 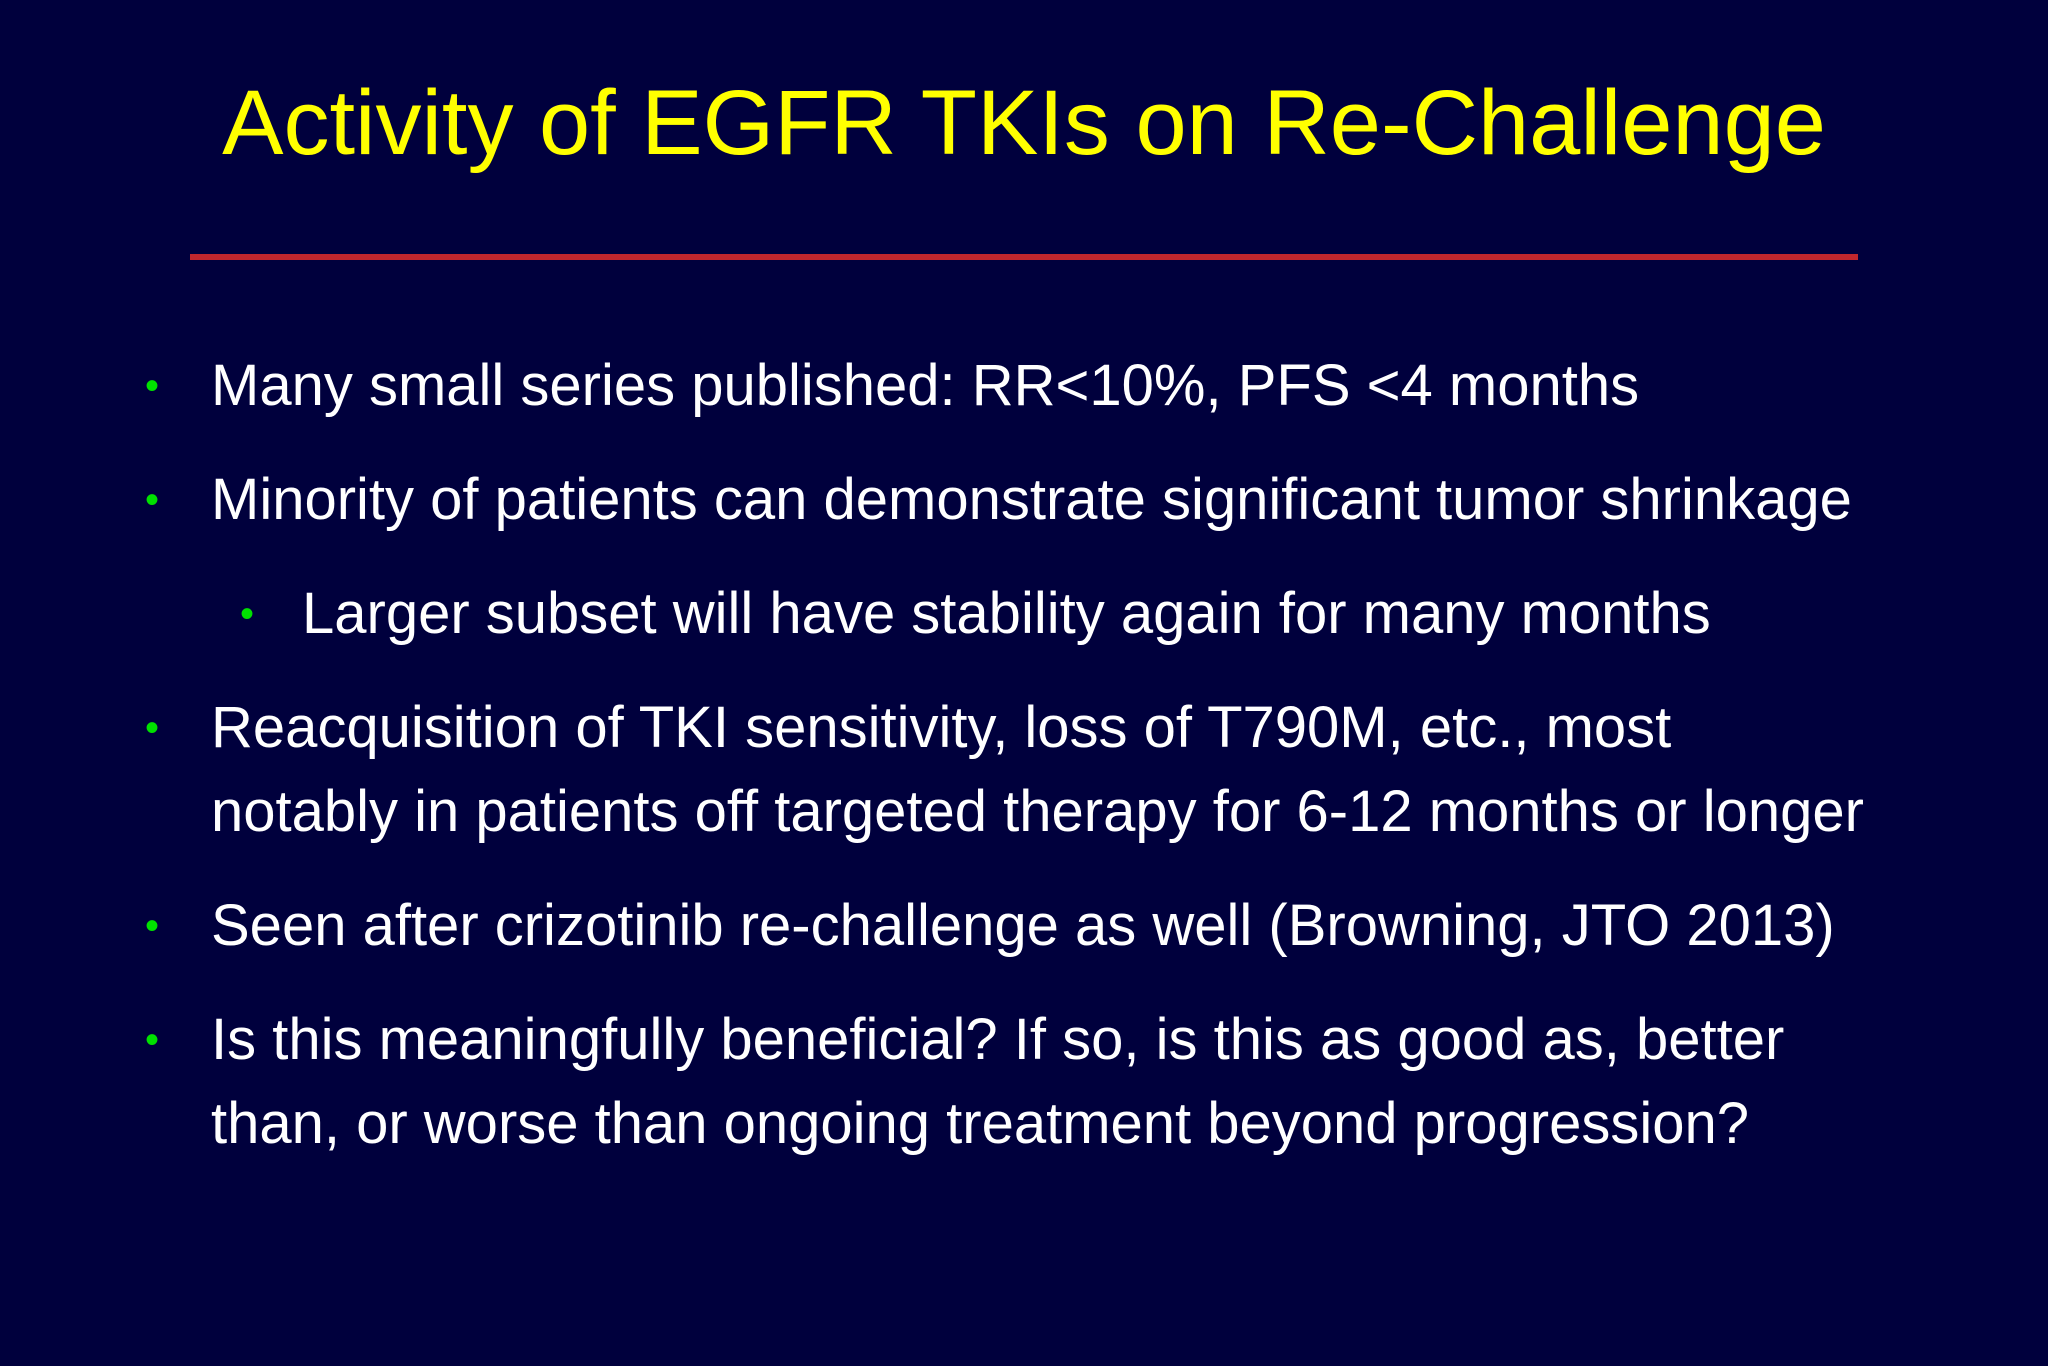 I want to click on title-divider, so click(x=1024, y=257).